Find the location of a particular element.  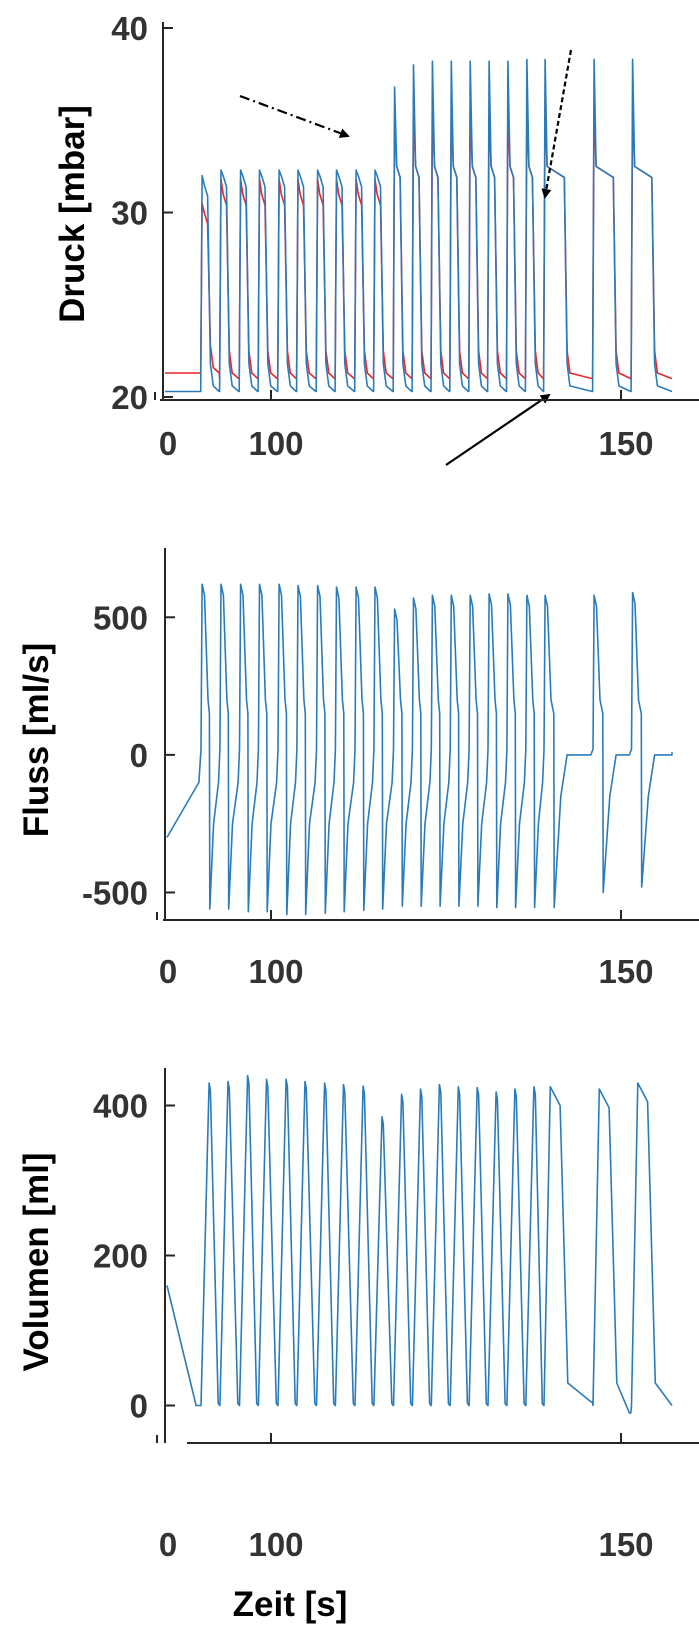

volume-x-ticks: 100 150 is located at coordinates (451, 1498).